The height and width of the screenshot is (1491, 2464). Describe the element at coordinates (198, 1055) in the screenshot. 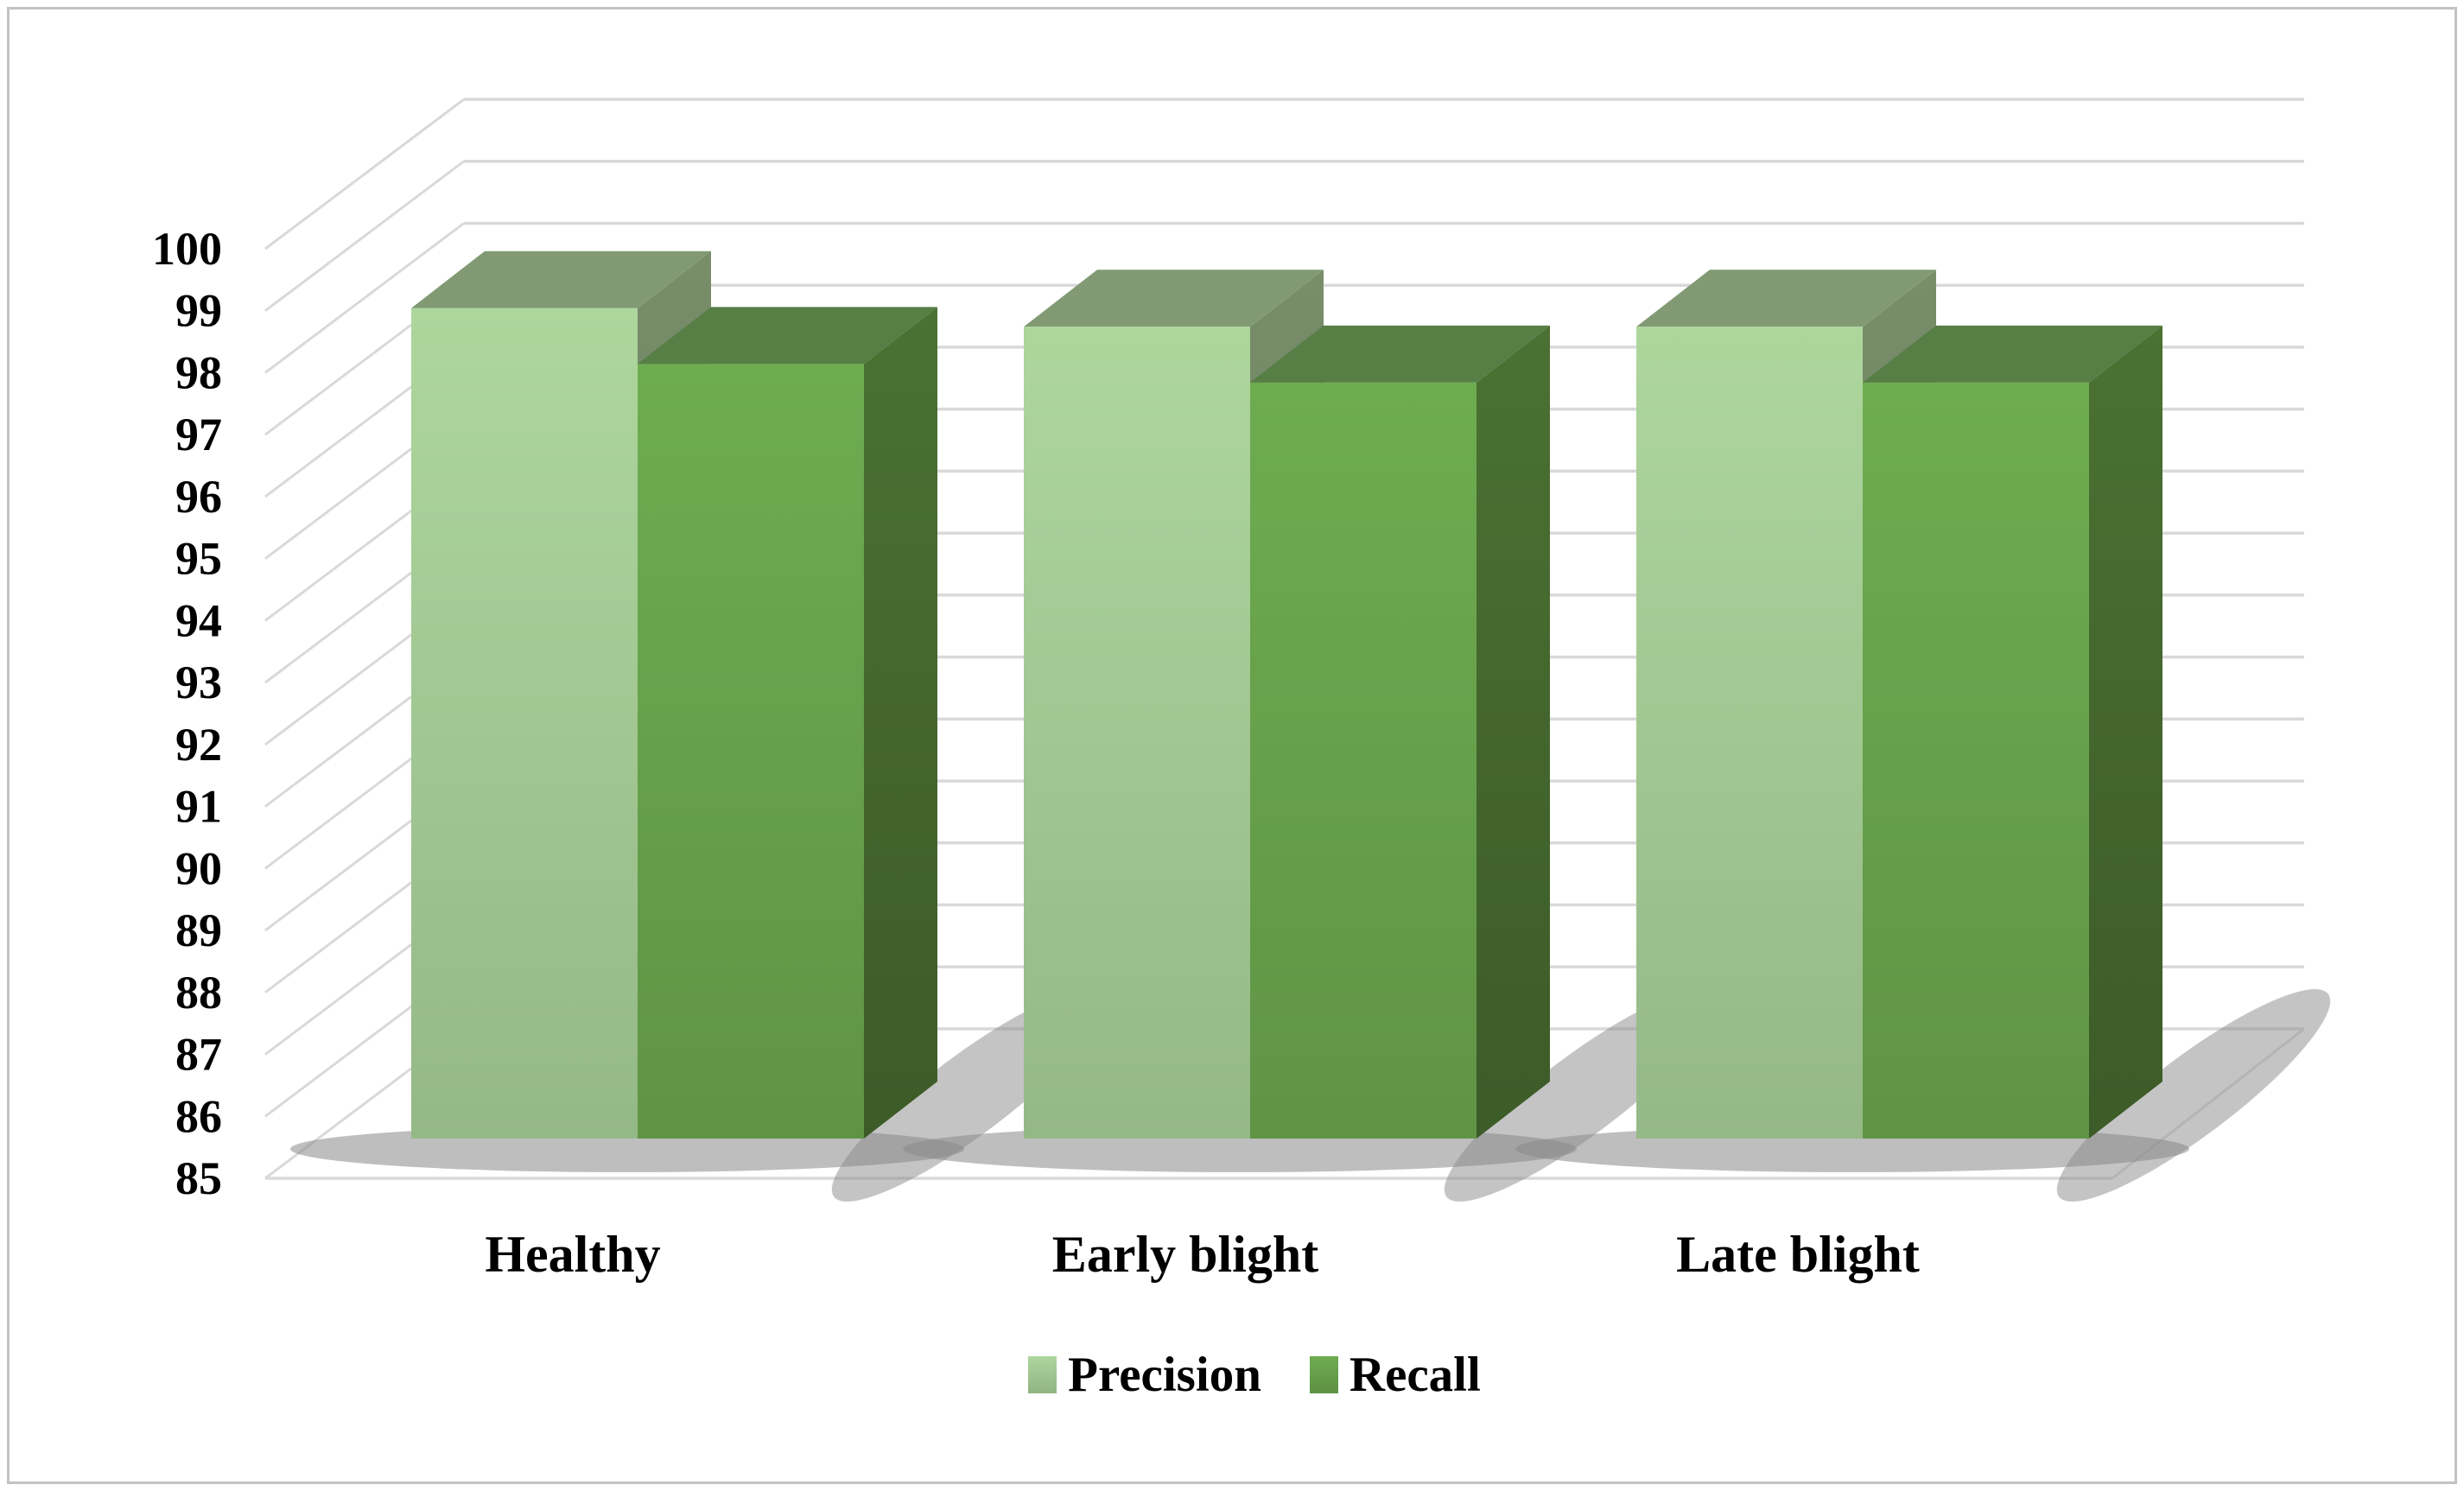

I see `y-tick-label-87: 87` at that location.